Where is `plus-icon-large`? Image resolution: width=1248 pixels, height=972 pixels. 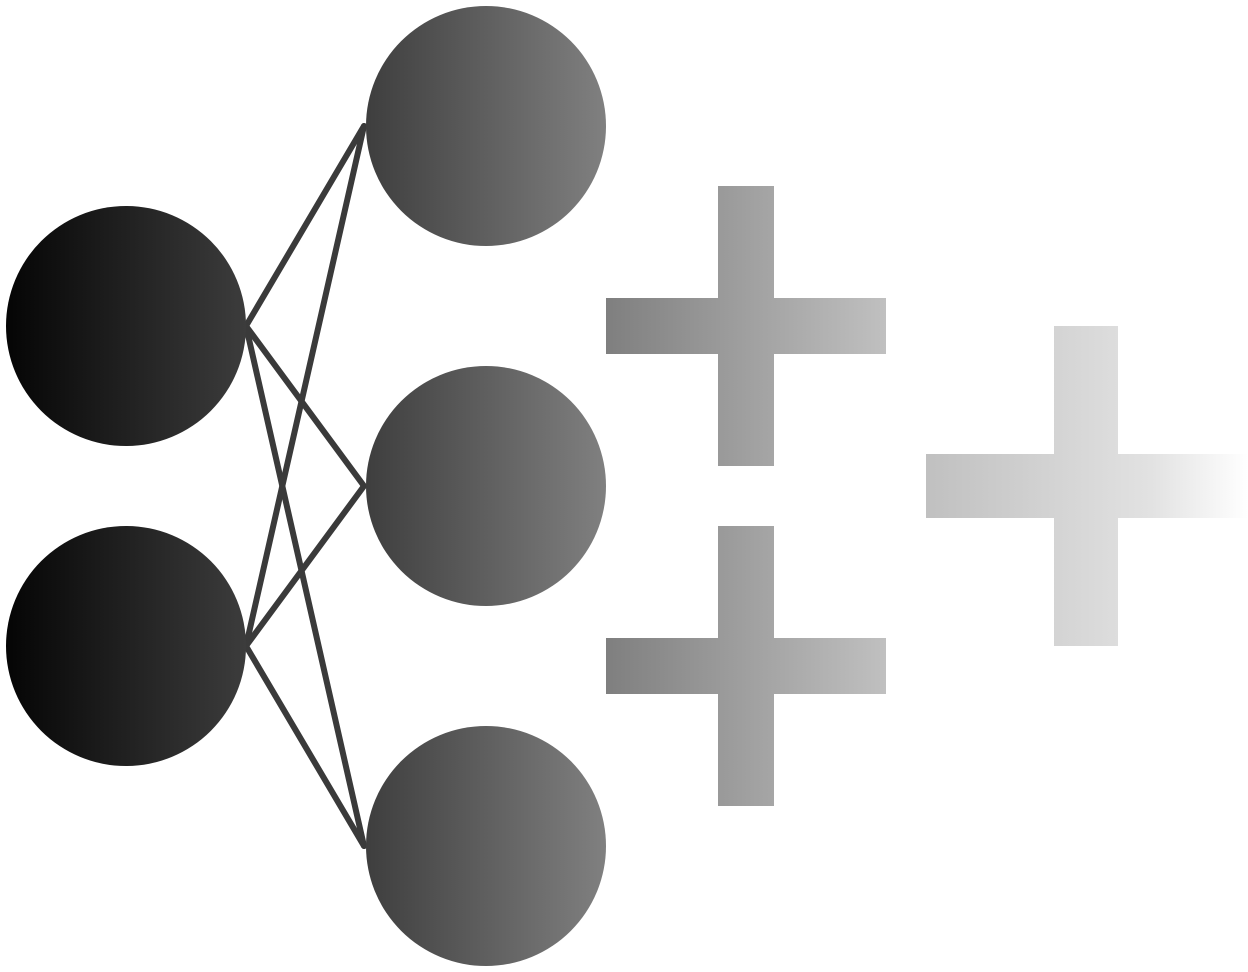
plus-icon-large is located at coordinates (1087, 486).